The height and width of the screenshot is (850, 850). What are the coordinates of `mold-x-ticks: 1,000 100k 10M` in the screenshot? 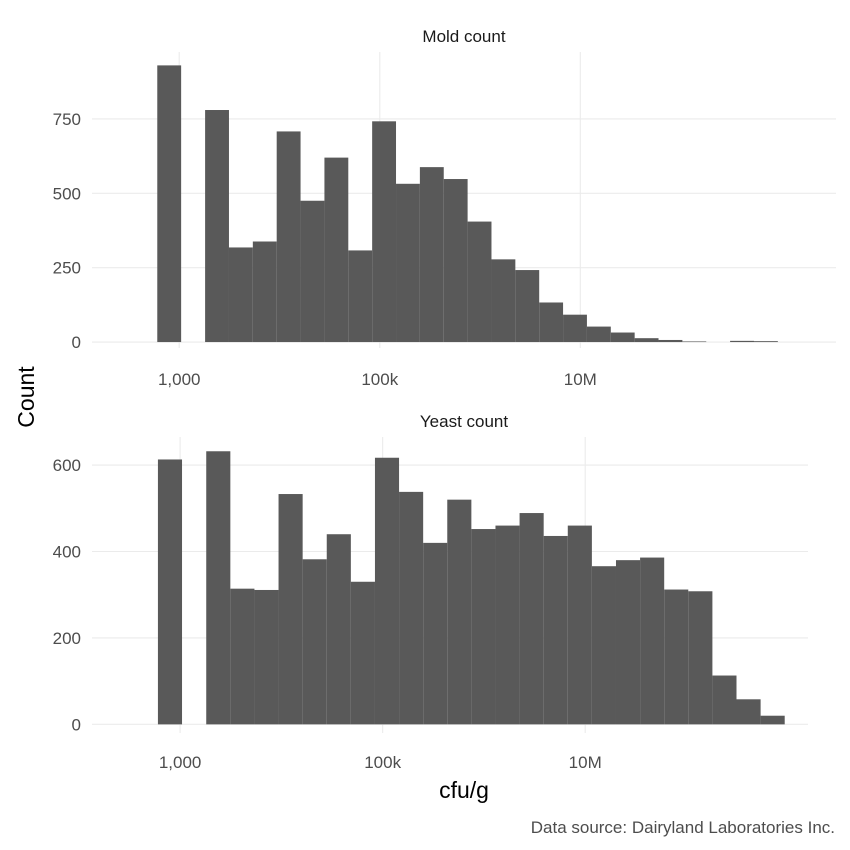 It's located at (377, 379).